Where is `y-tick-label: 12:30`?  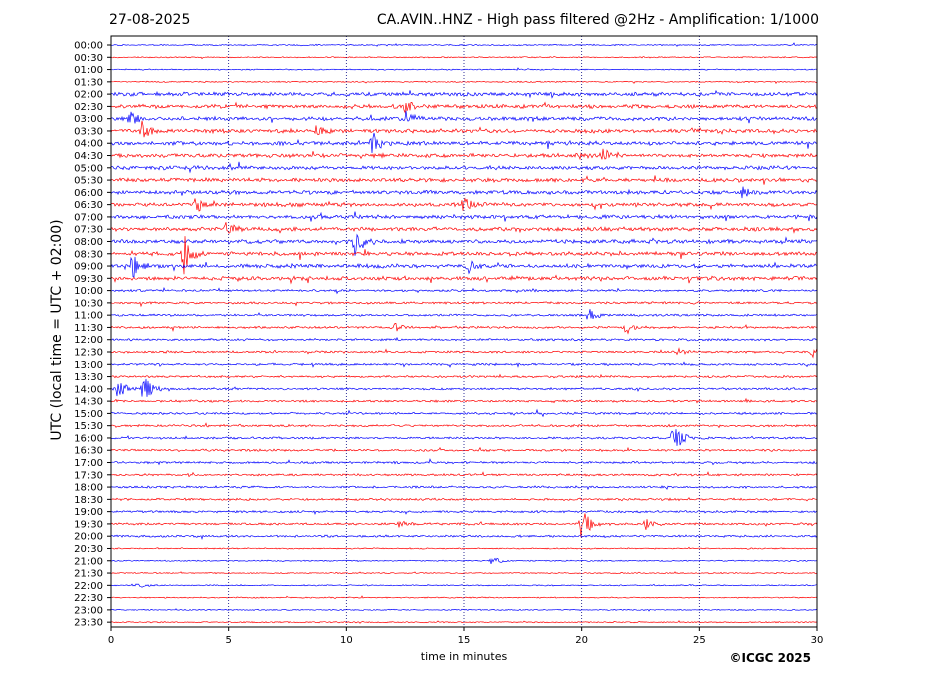 y-tick-label: 12:30 is located at coordinates (88, 353).